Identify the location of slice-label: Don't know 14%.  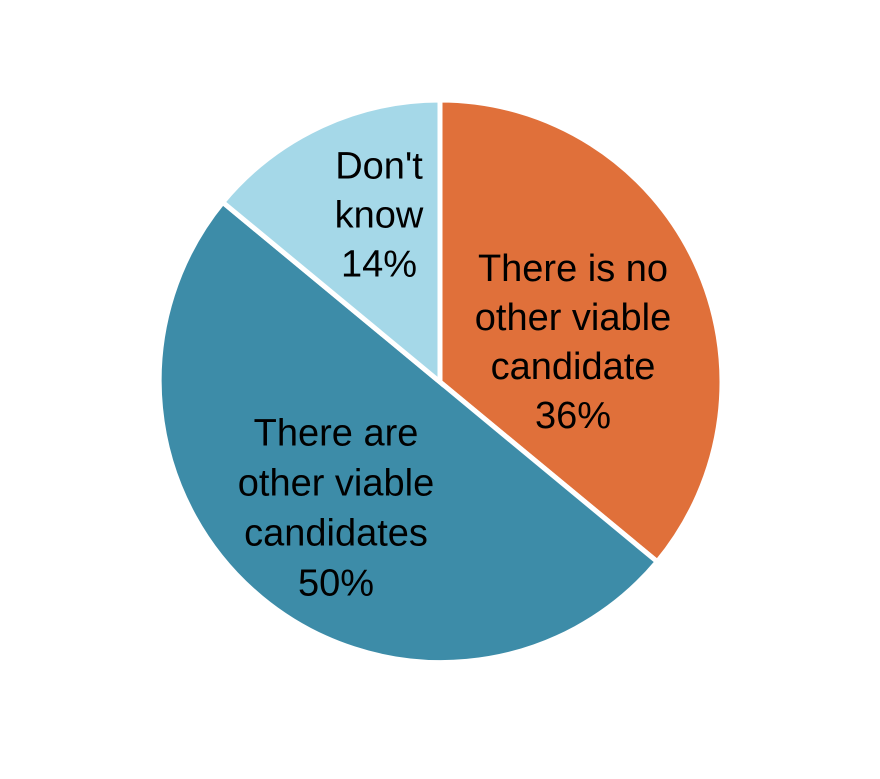
(379, 215).